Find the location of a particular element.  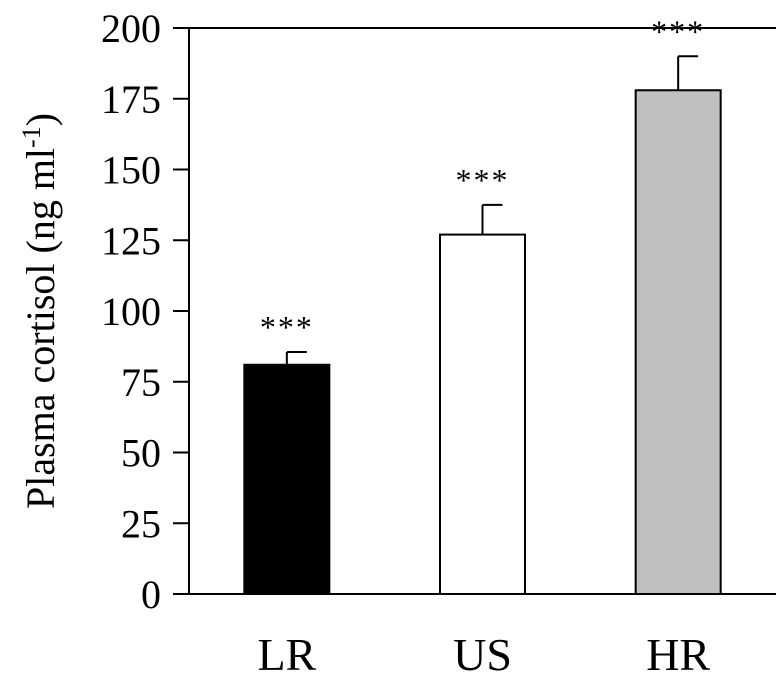

x-category-label-lr: LR is located at coordinates (286, 653).